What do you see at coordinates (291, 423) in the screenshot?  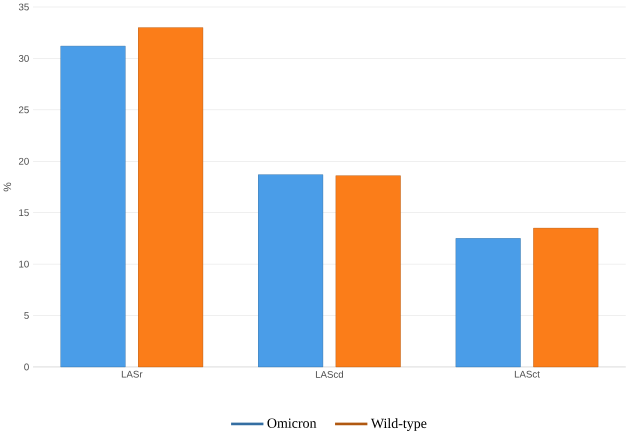 I see `legend-label: Omicron` at bounding box center [291, 423].